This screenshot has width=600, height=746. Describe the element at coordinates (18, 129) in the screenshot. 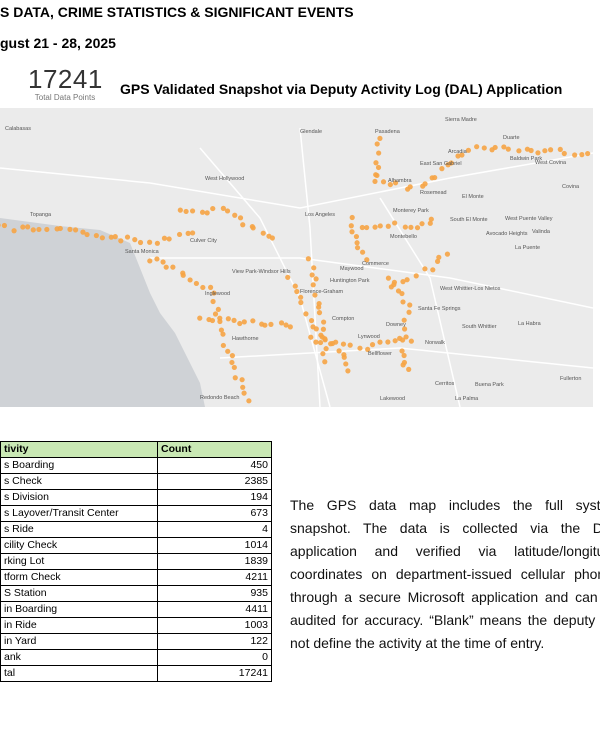

I see `map-label: Calabasas` at that location.